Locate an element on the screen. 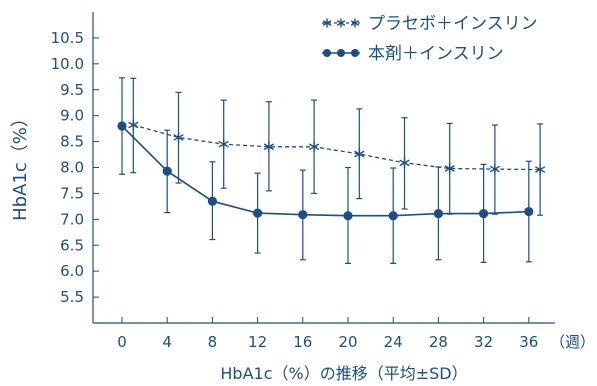 The height and width of the screenshot is (386, 597). y-tick-label: 10.5 is located at coordinates (67, 38).